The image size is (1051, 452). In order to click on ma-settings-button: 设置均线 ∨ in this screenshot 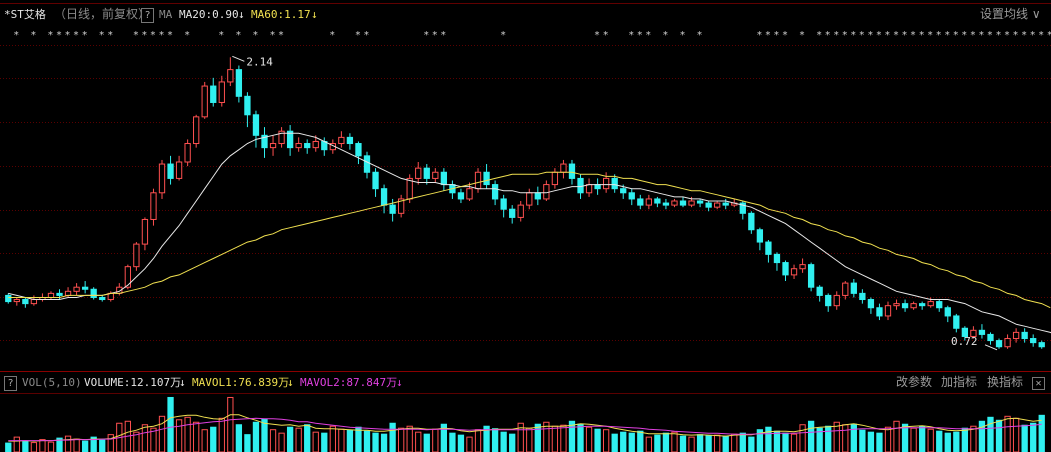, I will do `click(1010, 14)`.